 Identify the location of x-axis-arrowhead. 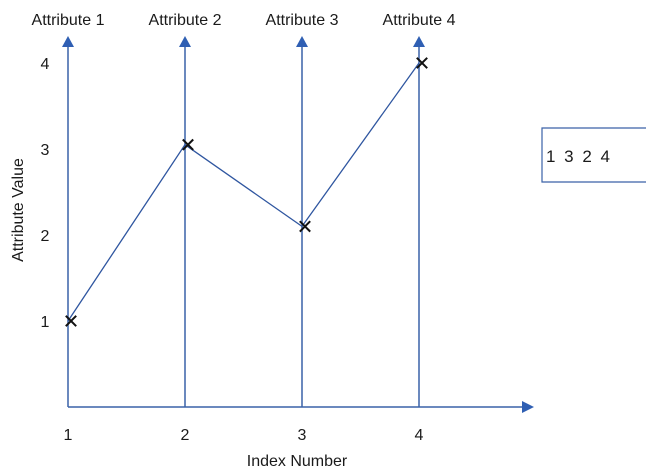
(528, 407).